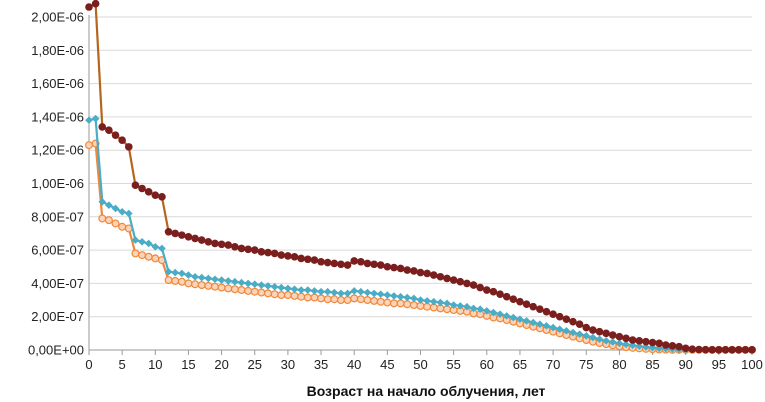 The width and height of the screenshot is (765, 402). I want to click on x-tick-label: 30, so click(288, 364).